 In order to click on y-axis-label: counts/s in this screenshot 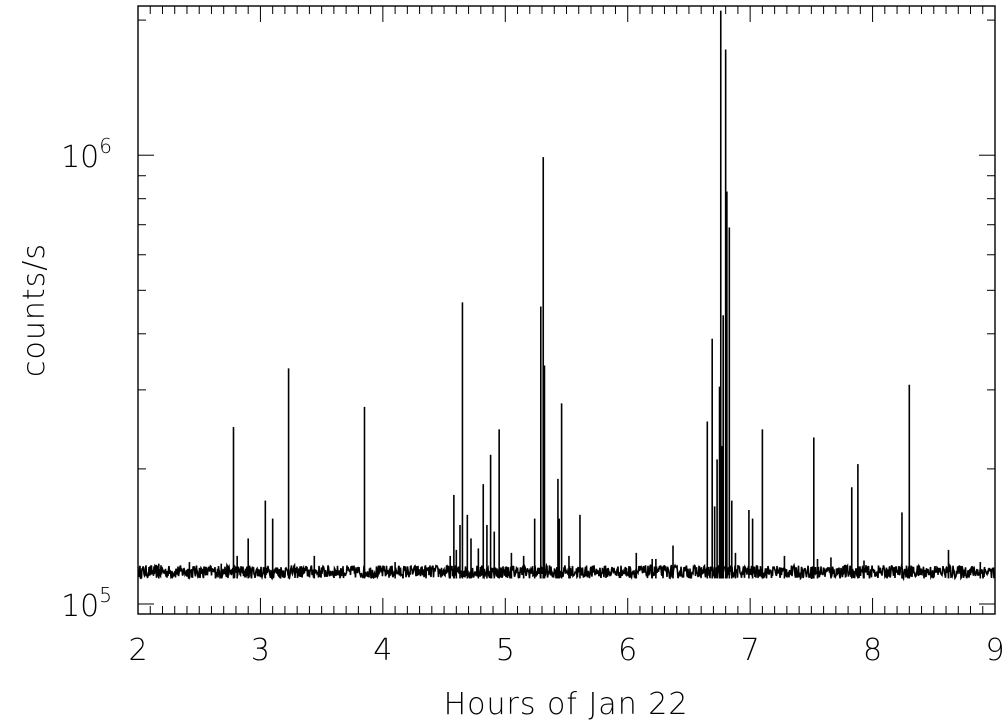, I will do `click(34, 310)`.